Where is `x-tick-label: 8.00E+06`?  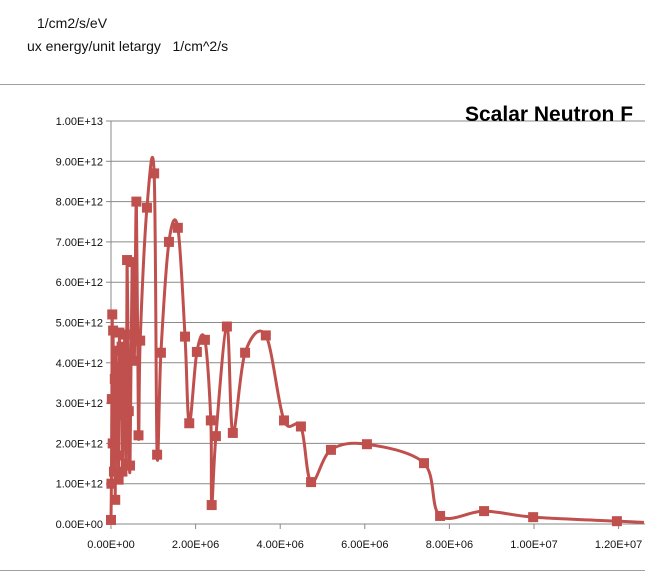 x-tick-label: 8.00E+06 is located at coordinates (449, 545).